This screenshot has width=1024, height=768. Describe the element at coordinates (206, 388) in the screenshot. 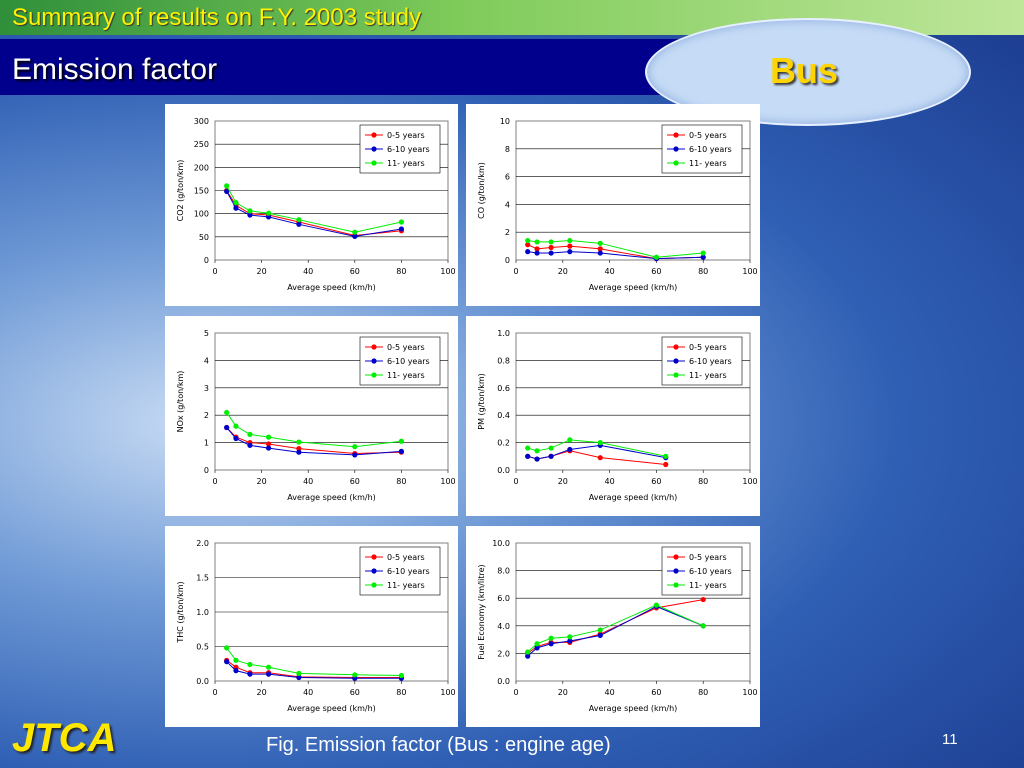

I see `y-tick-label: 3` at that location.